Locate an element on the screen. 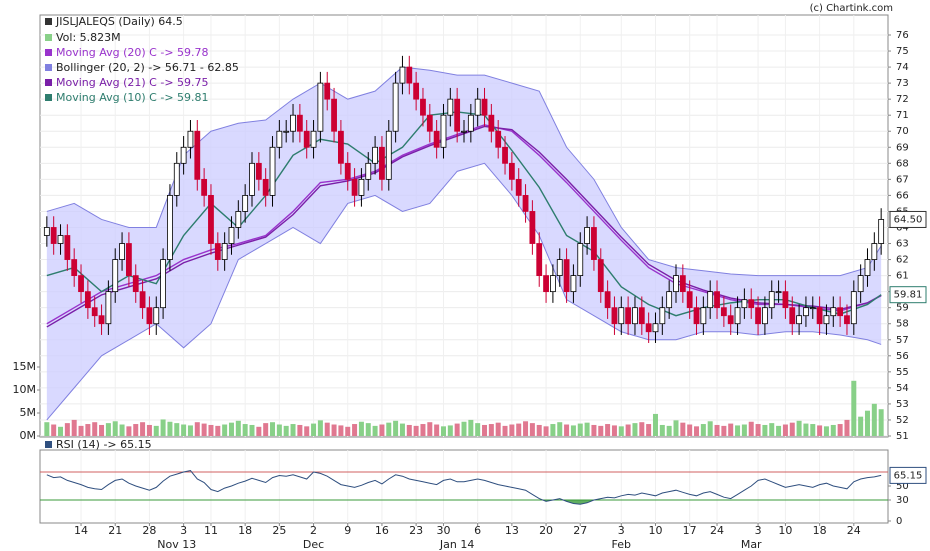  month-label: Mar is located at coordinates (751, 544).